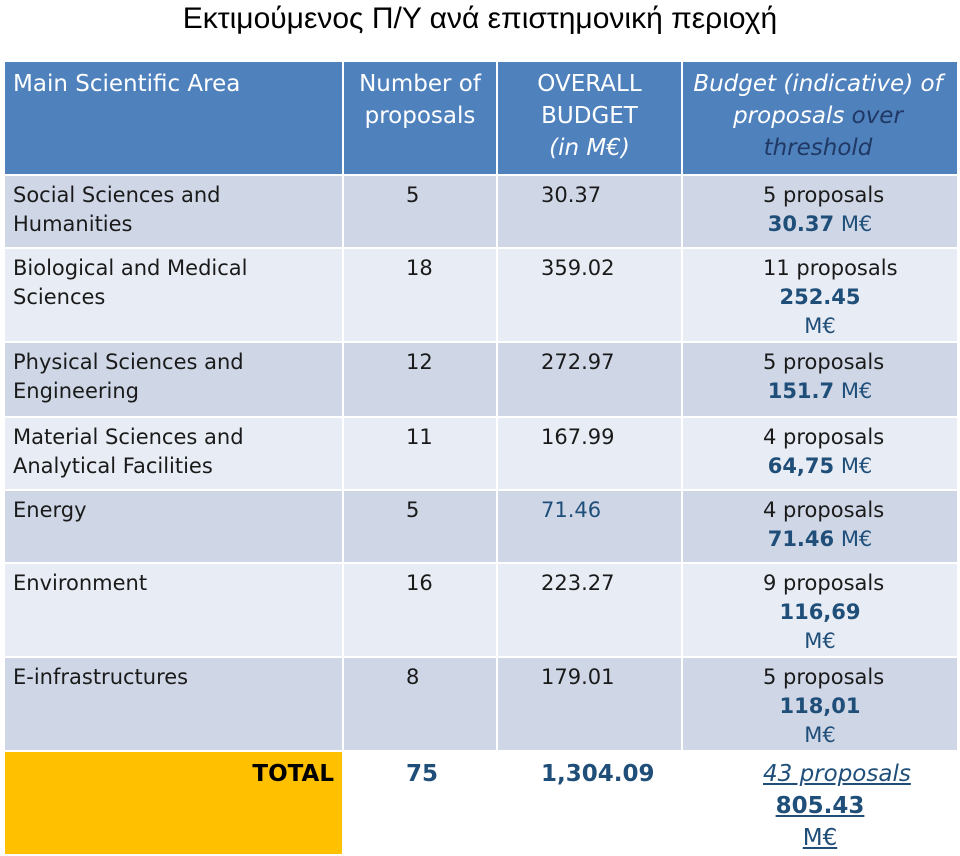  What do you see at coordinates (173, 379) in the screenshot?
I see `area-cell: Physical Sciences and Engineering` at bounding box center [173, 379].